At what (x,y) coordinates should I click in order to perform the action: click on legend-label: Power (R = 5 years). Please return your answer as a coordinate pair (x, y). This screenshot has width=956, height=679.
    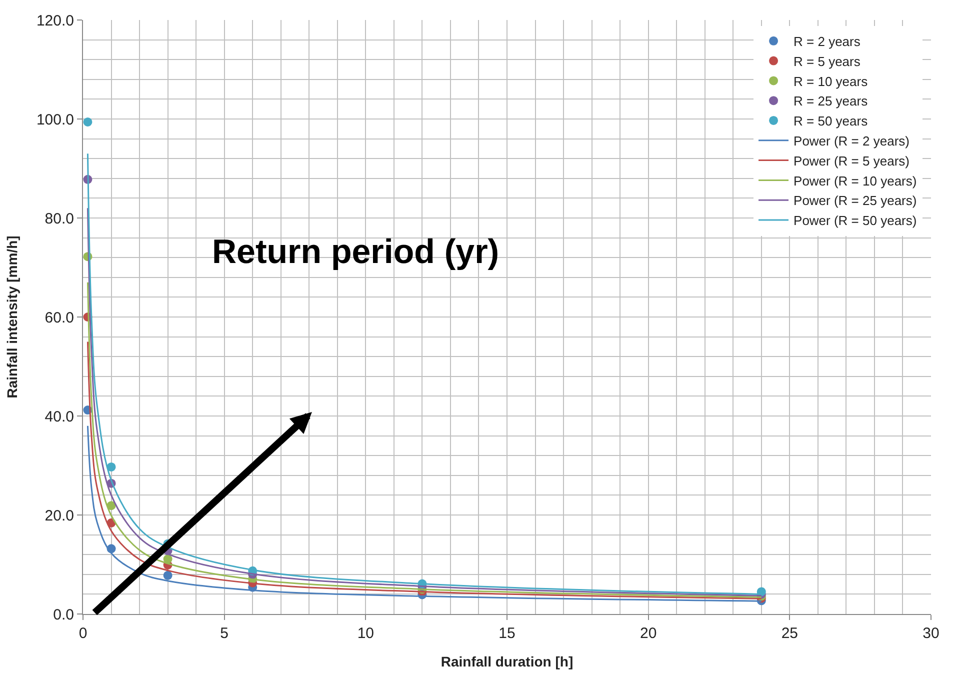
    Looking at the image, I should click on (852, 160).